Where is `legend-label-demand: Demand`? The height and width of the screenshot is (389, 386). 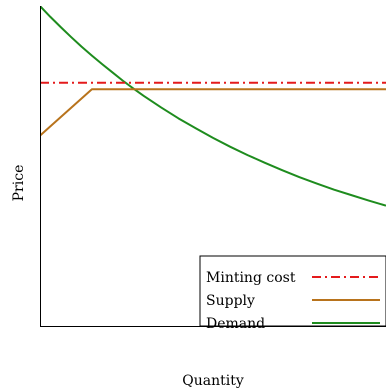
legend-label-demand: Demand is located at coordinates (235, 324).